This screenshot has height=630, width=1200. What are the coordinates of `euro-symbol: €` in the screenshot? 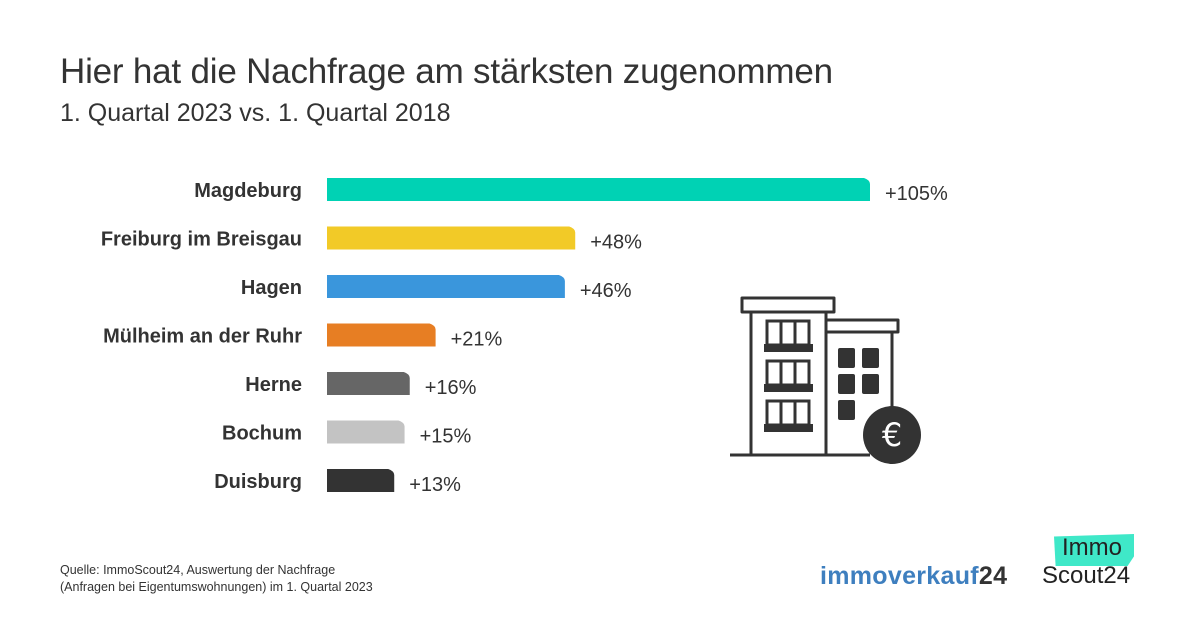 It's located at (892, 435).